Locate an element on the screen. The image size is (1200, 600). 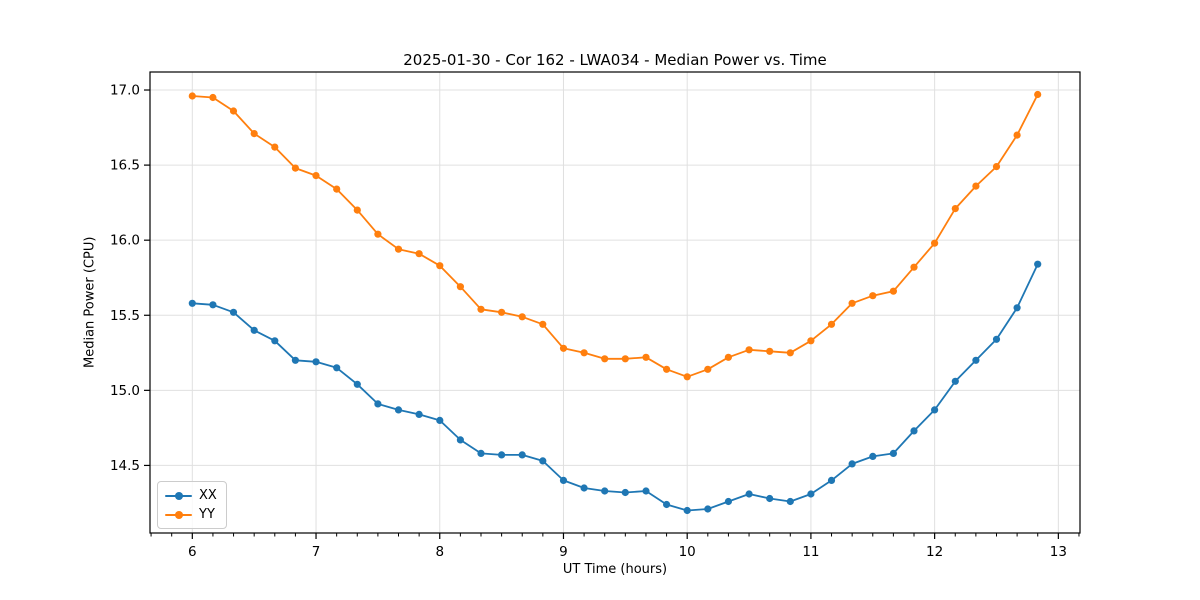
legend-label-xx: XX is located at coordinates (208, 495).